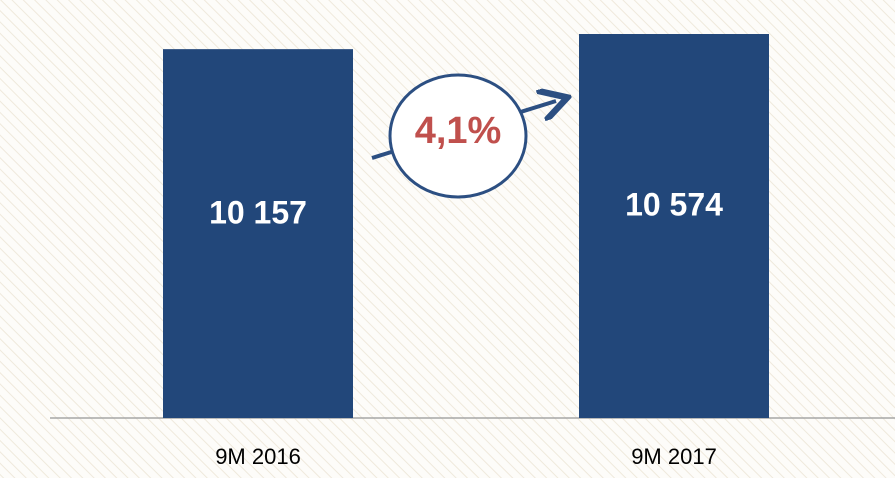  Describe the element at coordinates (674, 204) in the screenshot. I see `value-label: 10 574` at that location.